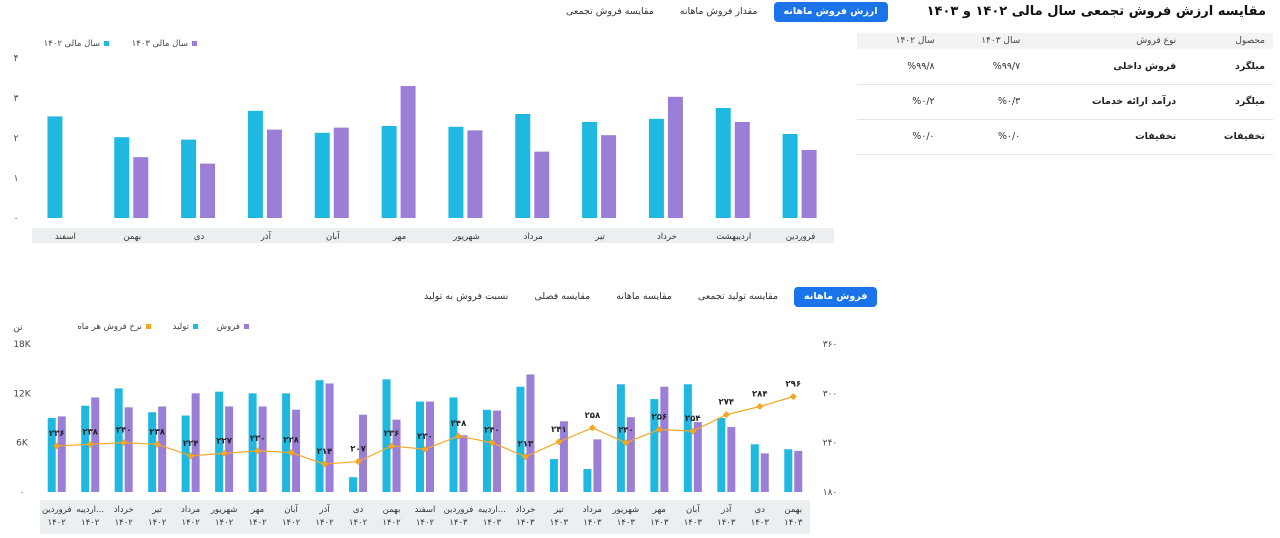  What do you see at coordinates (16, 179) in the screenshot?
I see `y-tick-label: ۱` at bounding box center [16, 179].